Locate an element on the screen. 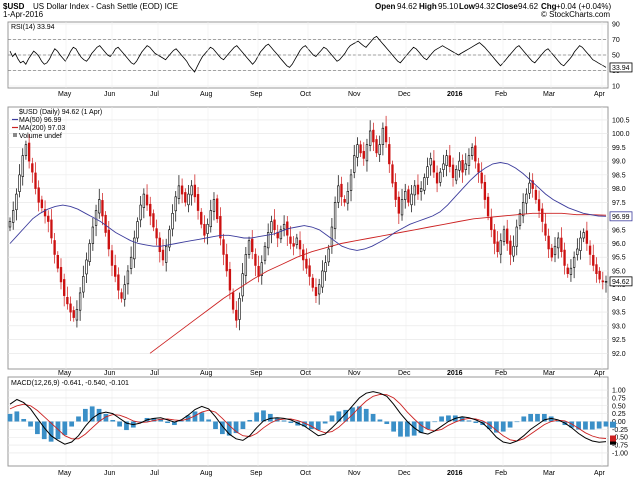 The image size is (640, 486). x-label-May: May is located at coordinates (65, 94).